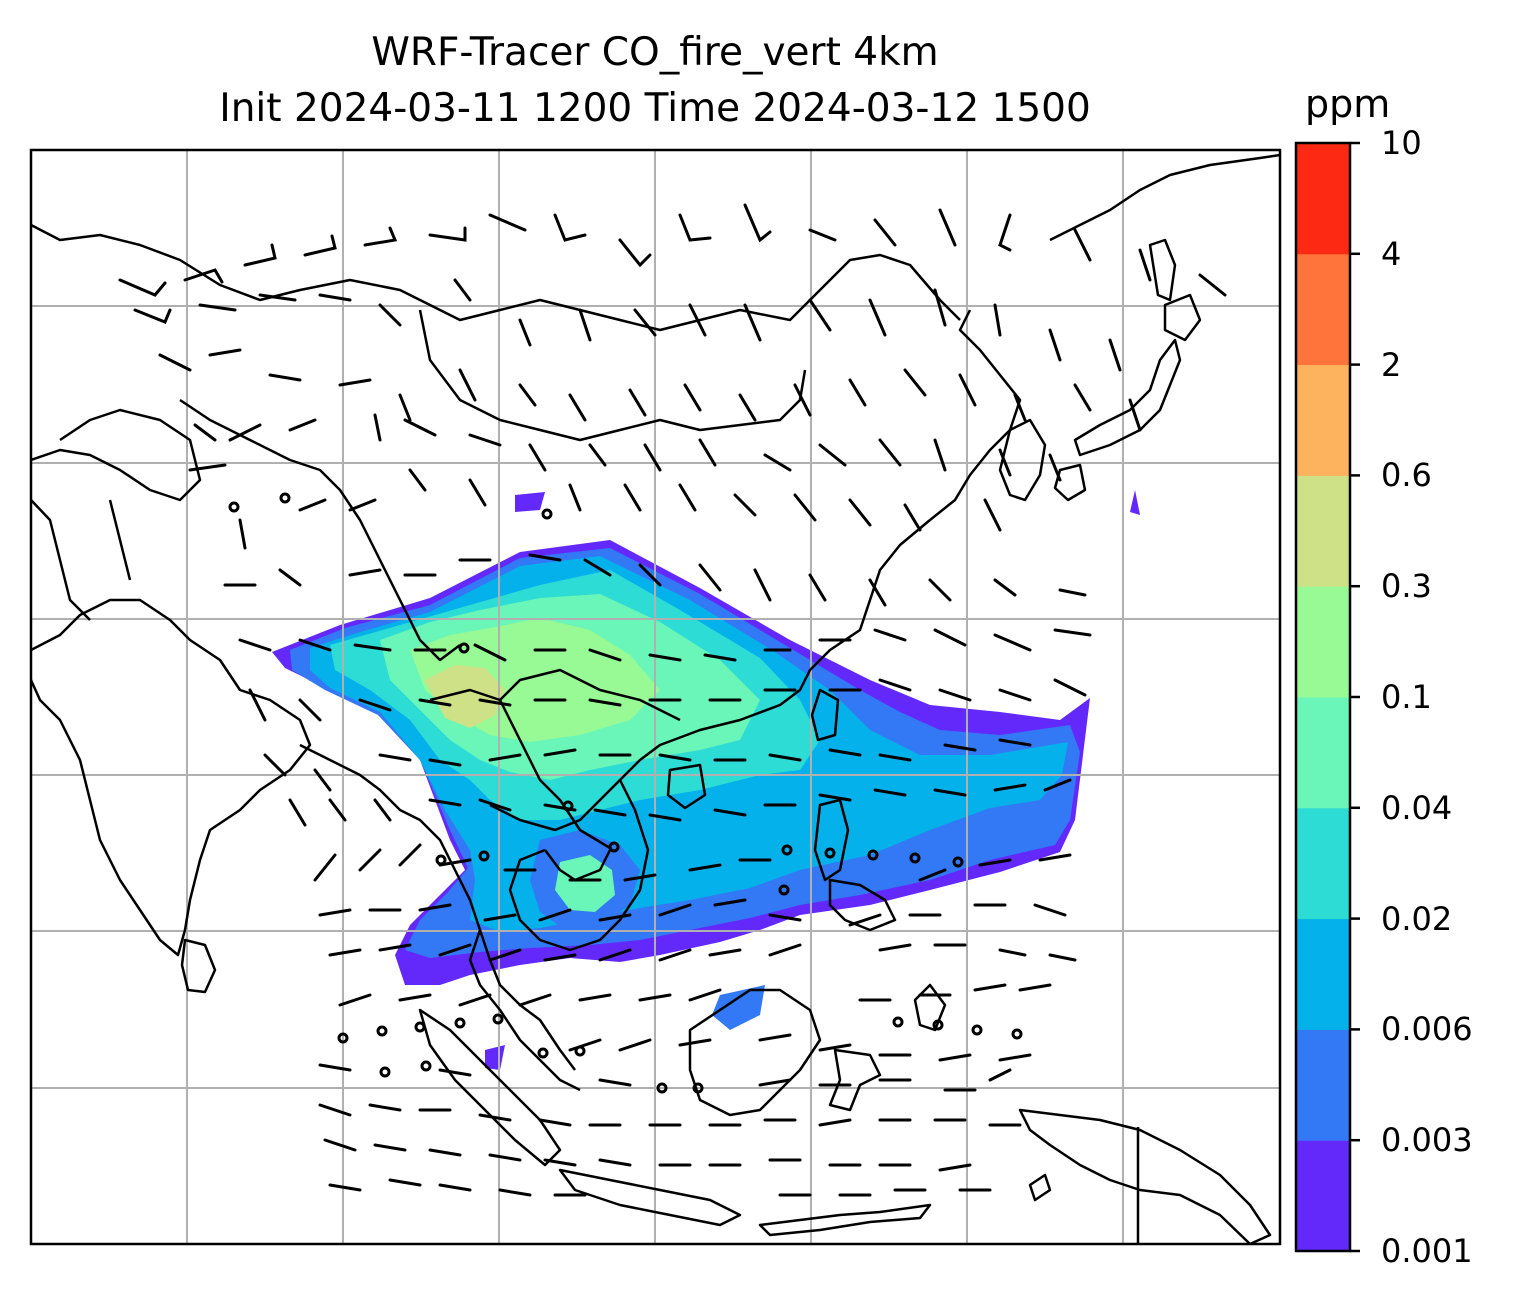  Describe the element at coordinates (825, 715) in the screenshot. I see `taiwan` at that location.